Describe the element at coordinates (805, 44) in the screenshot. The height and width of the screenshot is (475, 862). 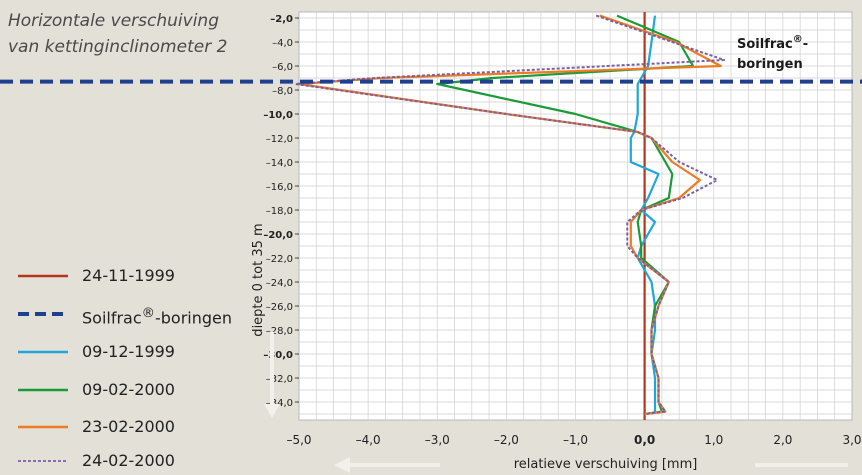
I see `annotation-hyphen: -` at that location.